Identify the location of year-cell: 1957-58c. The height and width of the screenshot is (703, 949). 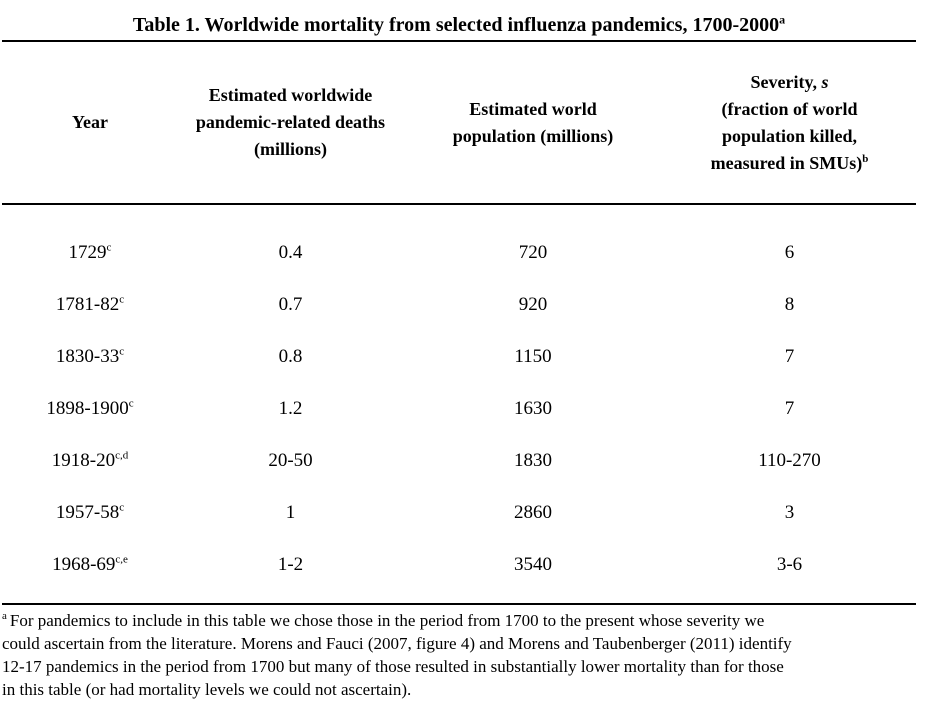
(90, 513).